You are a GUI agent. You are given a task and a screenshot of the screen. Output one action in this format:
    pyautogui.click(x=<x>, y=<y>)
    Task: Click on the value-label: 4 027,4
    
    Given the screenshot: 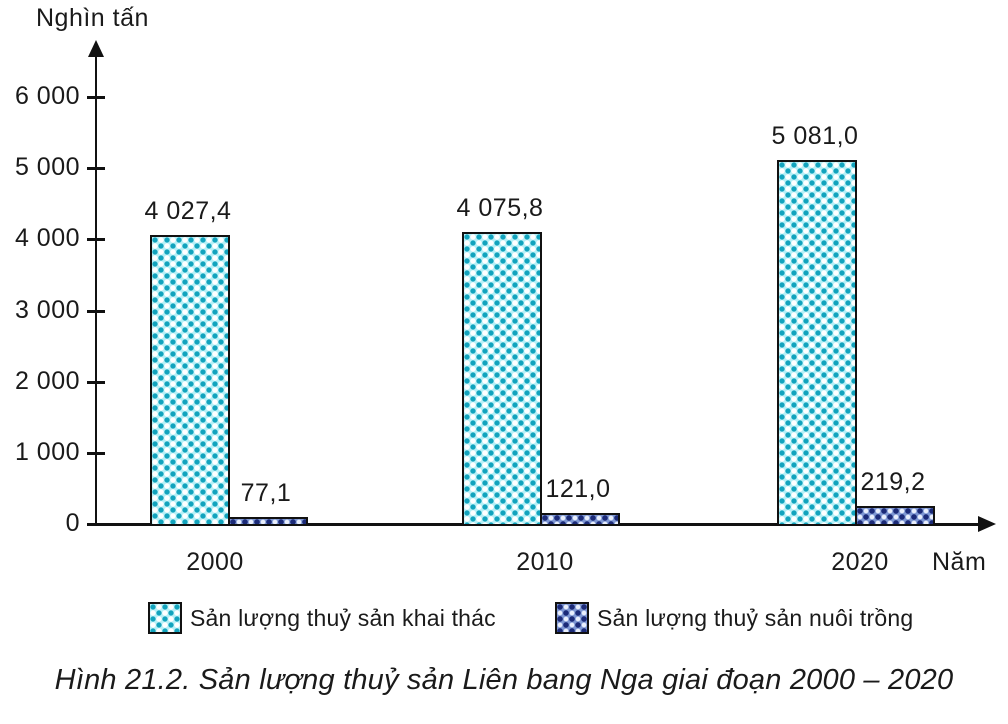 What is the action you would take?
    pyautogui.click(x=188, y=211)
    